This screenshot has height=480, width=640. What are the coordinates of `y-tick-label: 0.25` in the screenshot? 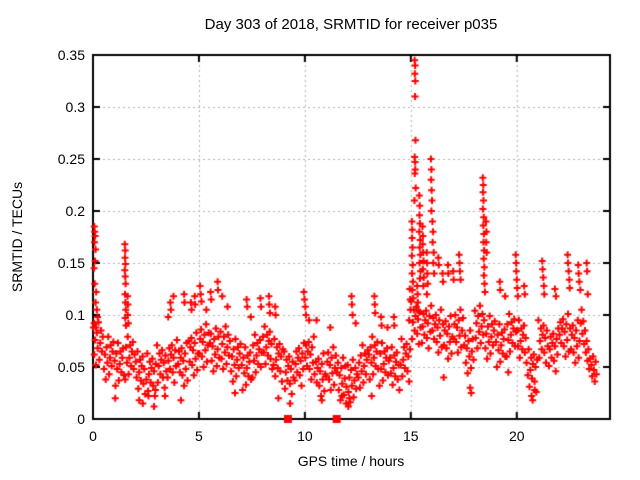 It's located at (71, 159).